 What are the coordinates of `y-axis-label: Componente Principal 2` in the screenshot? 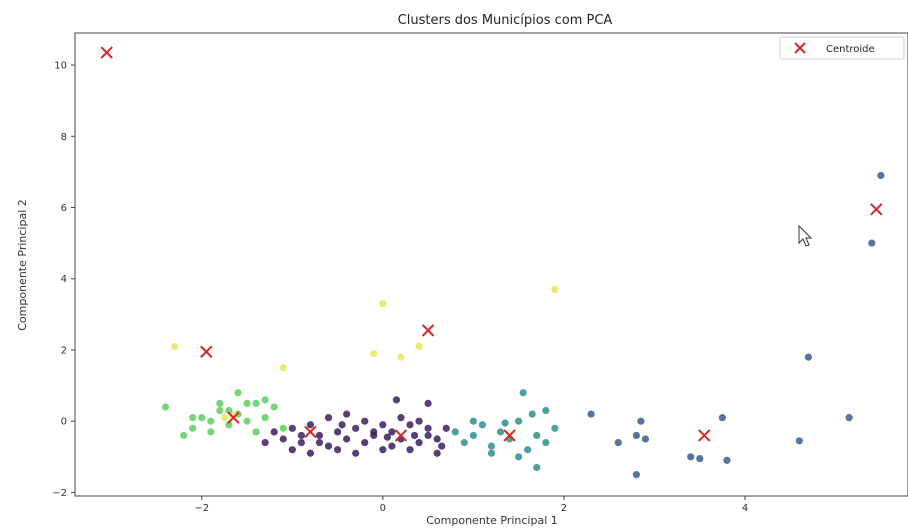 It's located at (22, 265).